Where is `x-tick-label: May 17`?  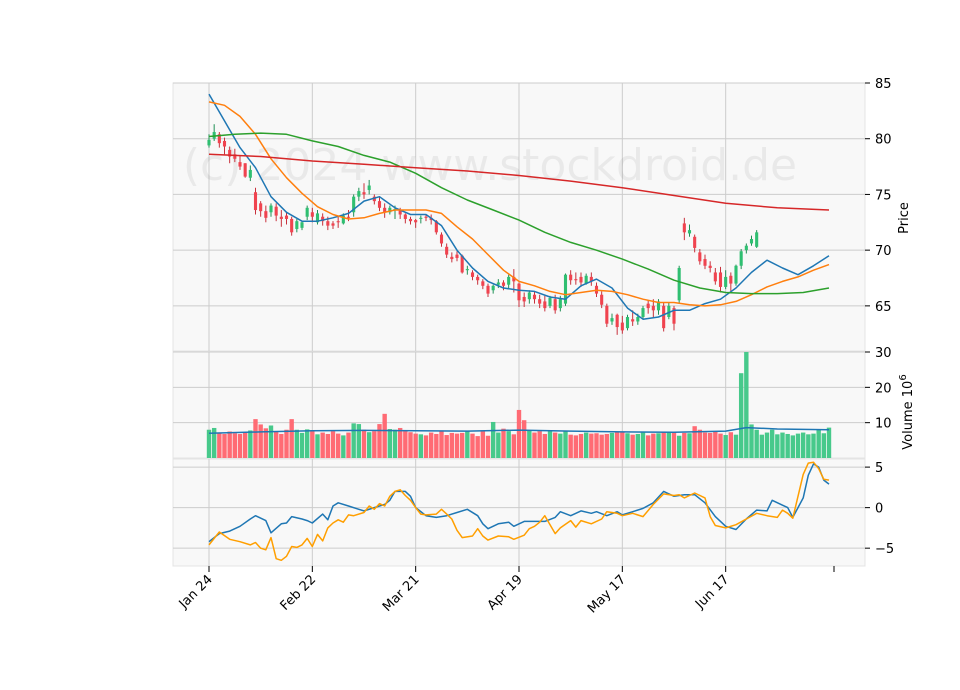 x-tick-label: May 17 is located at coordinates (607, 594).